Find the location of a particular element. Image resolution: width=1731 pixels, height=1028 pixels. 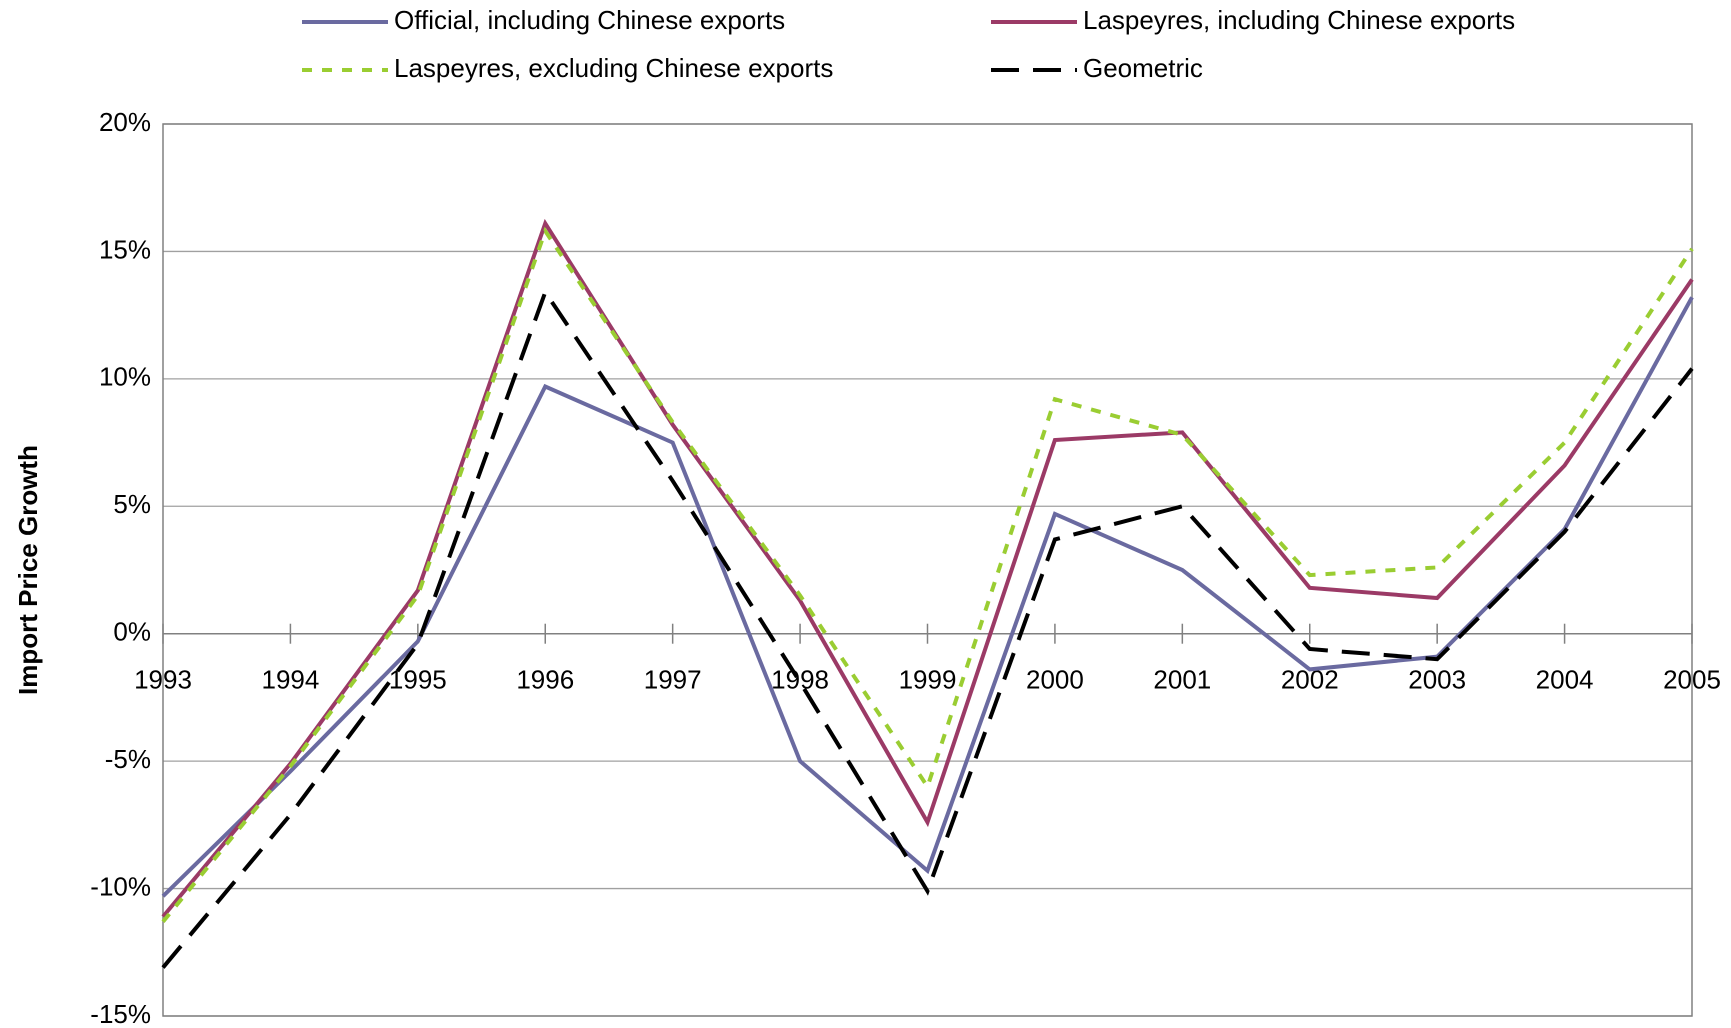

x-tick-label: 1996 is located at coordinates (545, 680).